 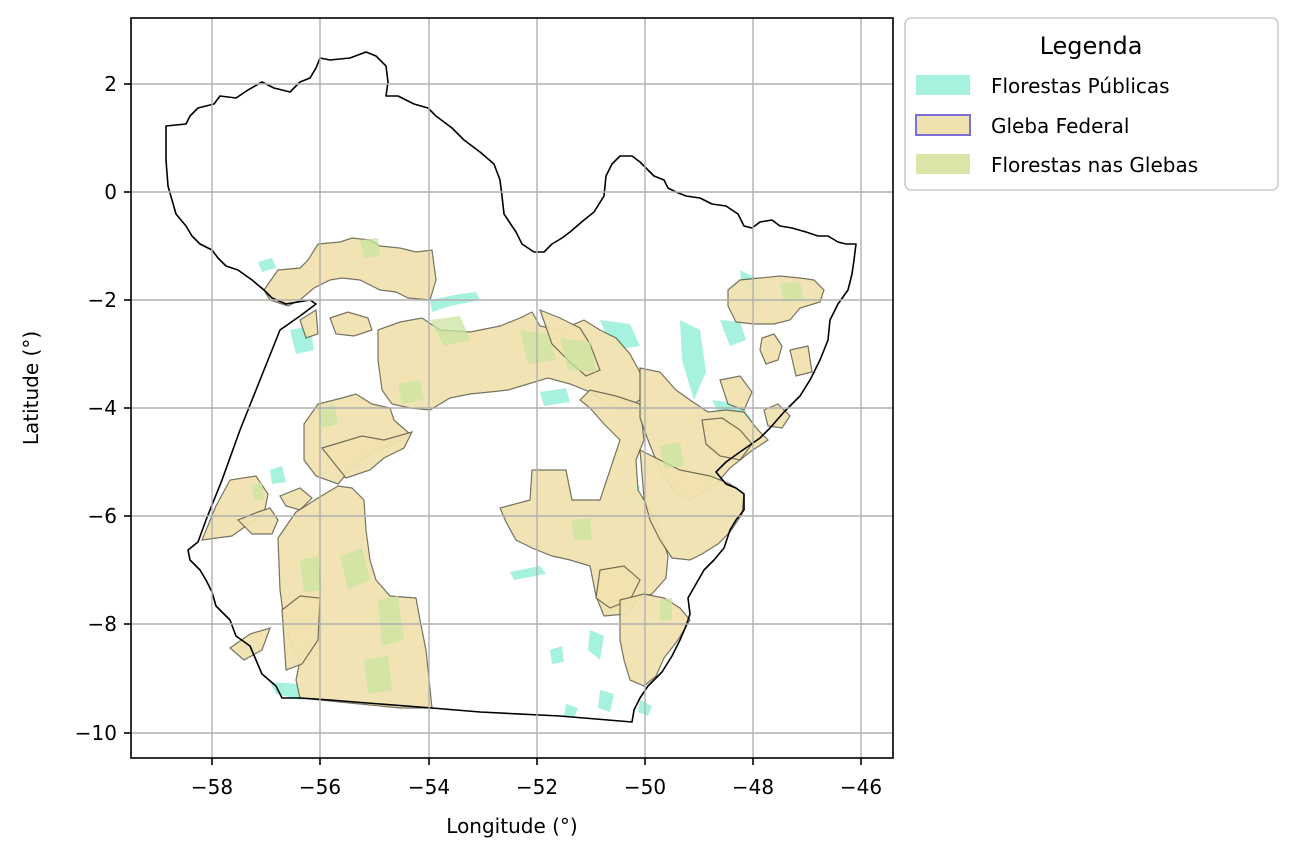 What do you see at coordinates (429, 787) in the screenshot?
I see `x-tick-label: −54` at bounding box center [429, 787].